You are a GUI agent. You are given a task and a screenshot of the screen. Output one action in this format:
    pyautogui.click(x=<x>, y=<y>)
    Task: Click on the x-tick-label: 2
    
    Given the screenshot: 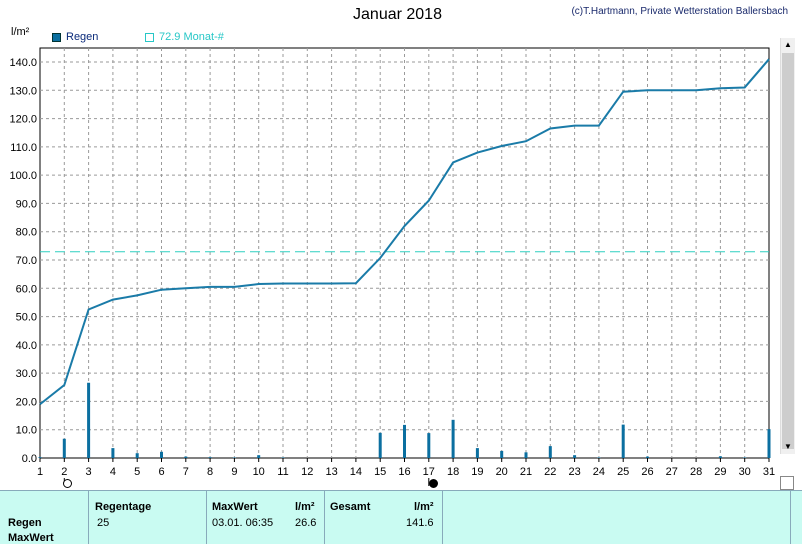 What is the action you would take?
    pyautogui.click(x=64, y=472)
    